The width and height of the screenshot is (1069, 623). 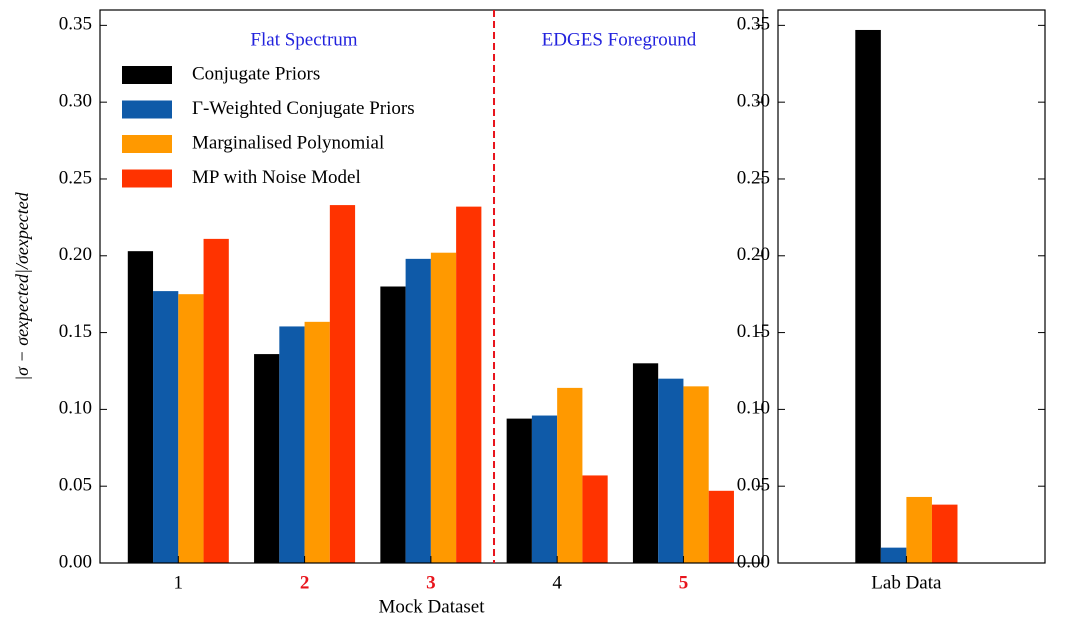 What do you see at coordinates (557, 582) in the screenshot?
I see `x-tick-label: 4` at bounding box center [557, 582].